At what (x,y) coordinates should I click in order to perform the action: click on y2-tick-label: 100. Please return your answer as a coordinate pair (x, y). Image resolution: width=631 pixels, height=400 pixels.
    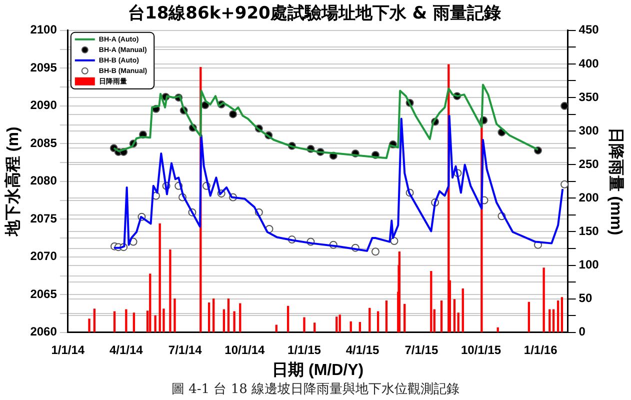
    Looking at the image, I should click on (589, 265).